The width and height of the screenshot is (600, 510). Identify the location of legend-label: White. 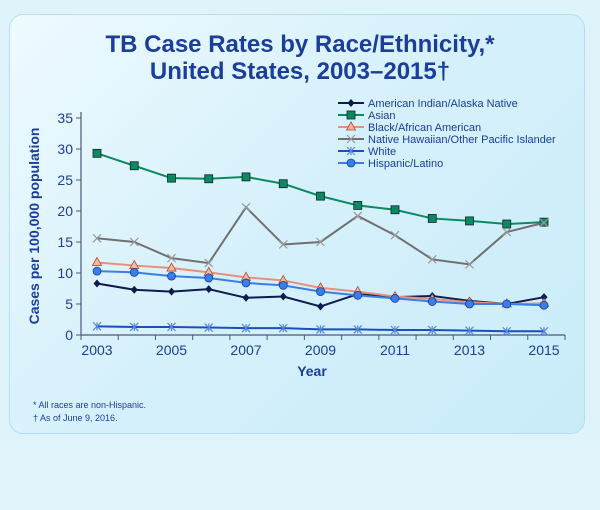
(382, 152).